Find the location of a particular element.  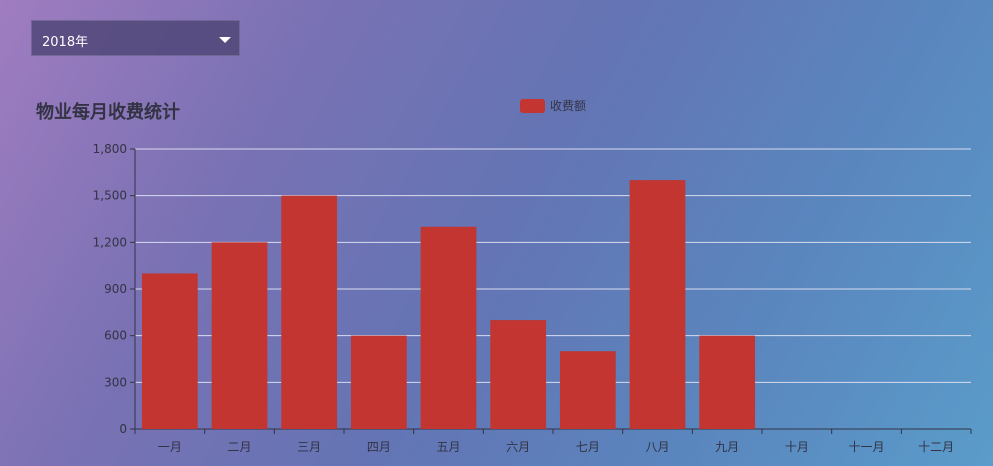

y-tick-label: 1,500 is located at coordinates (110, 196).